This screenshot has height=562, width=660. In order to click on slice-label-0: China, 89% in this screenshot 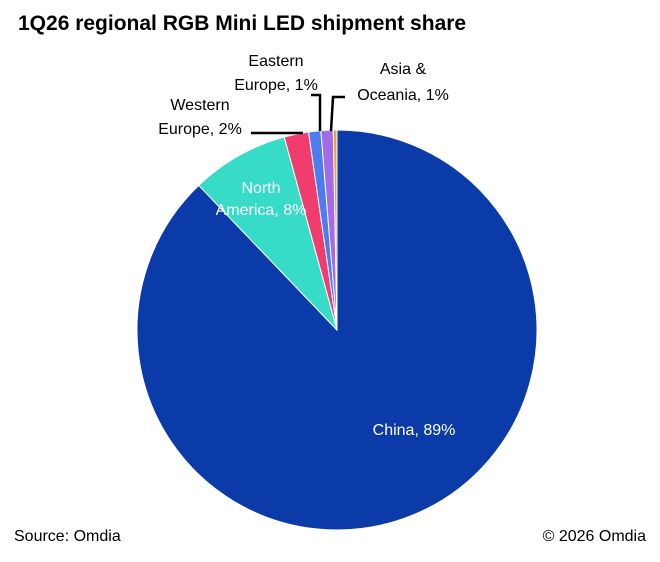, I will do `click(414, 430)`.